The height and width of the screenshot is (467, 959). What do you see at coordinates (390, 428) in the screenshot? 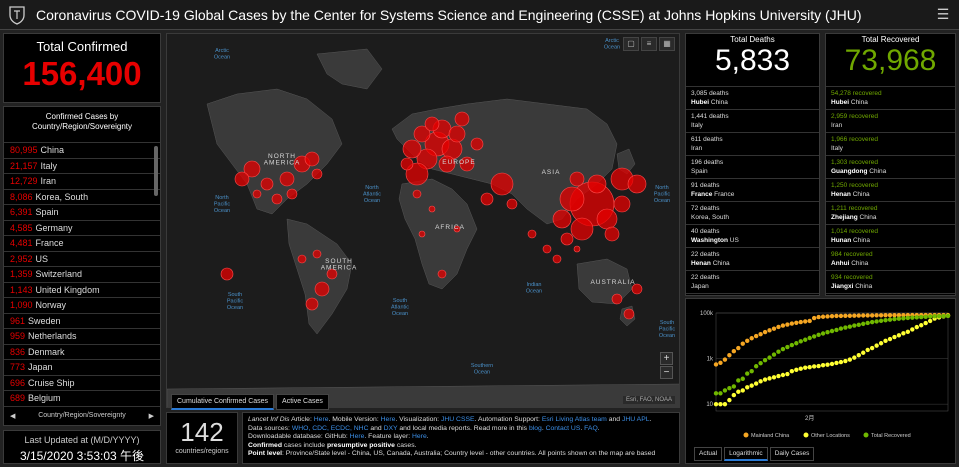
I see `dxy-link: DXY` at bounding box center [390, 428].